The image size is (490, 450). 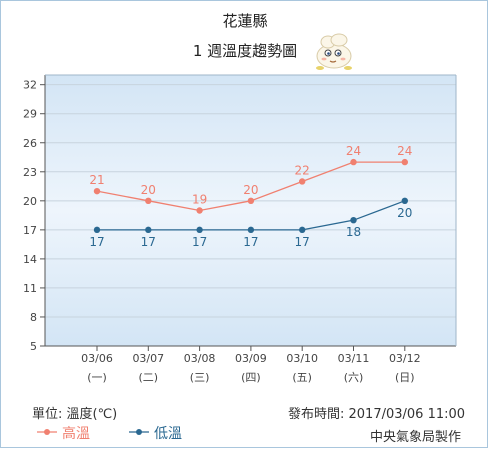 I want to click on x-tick-label: 03/08, so click(x=200, y=358).